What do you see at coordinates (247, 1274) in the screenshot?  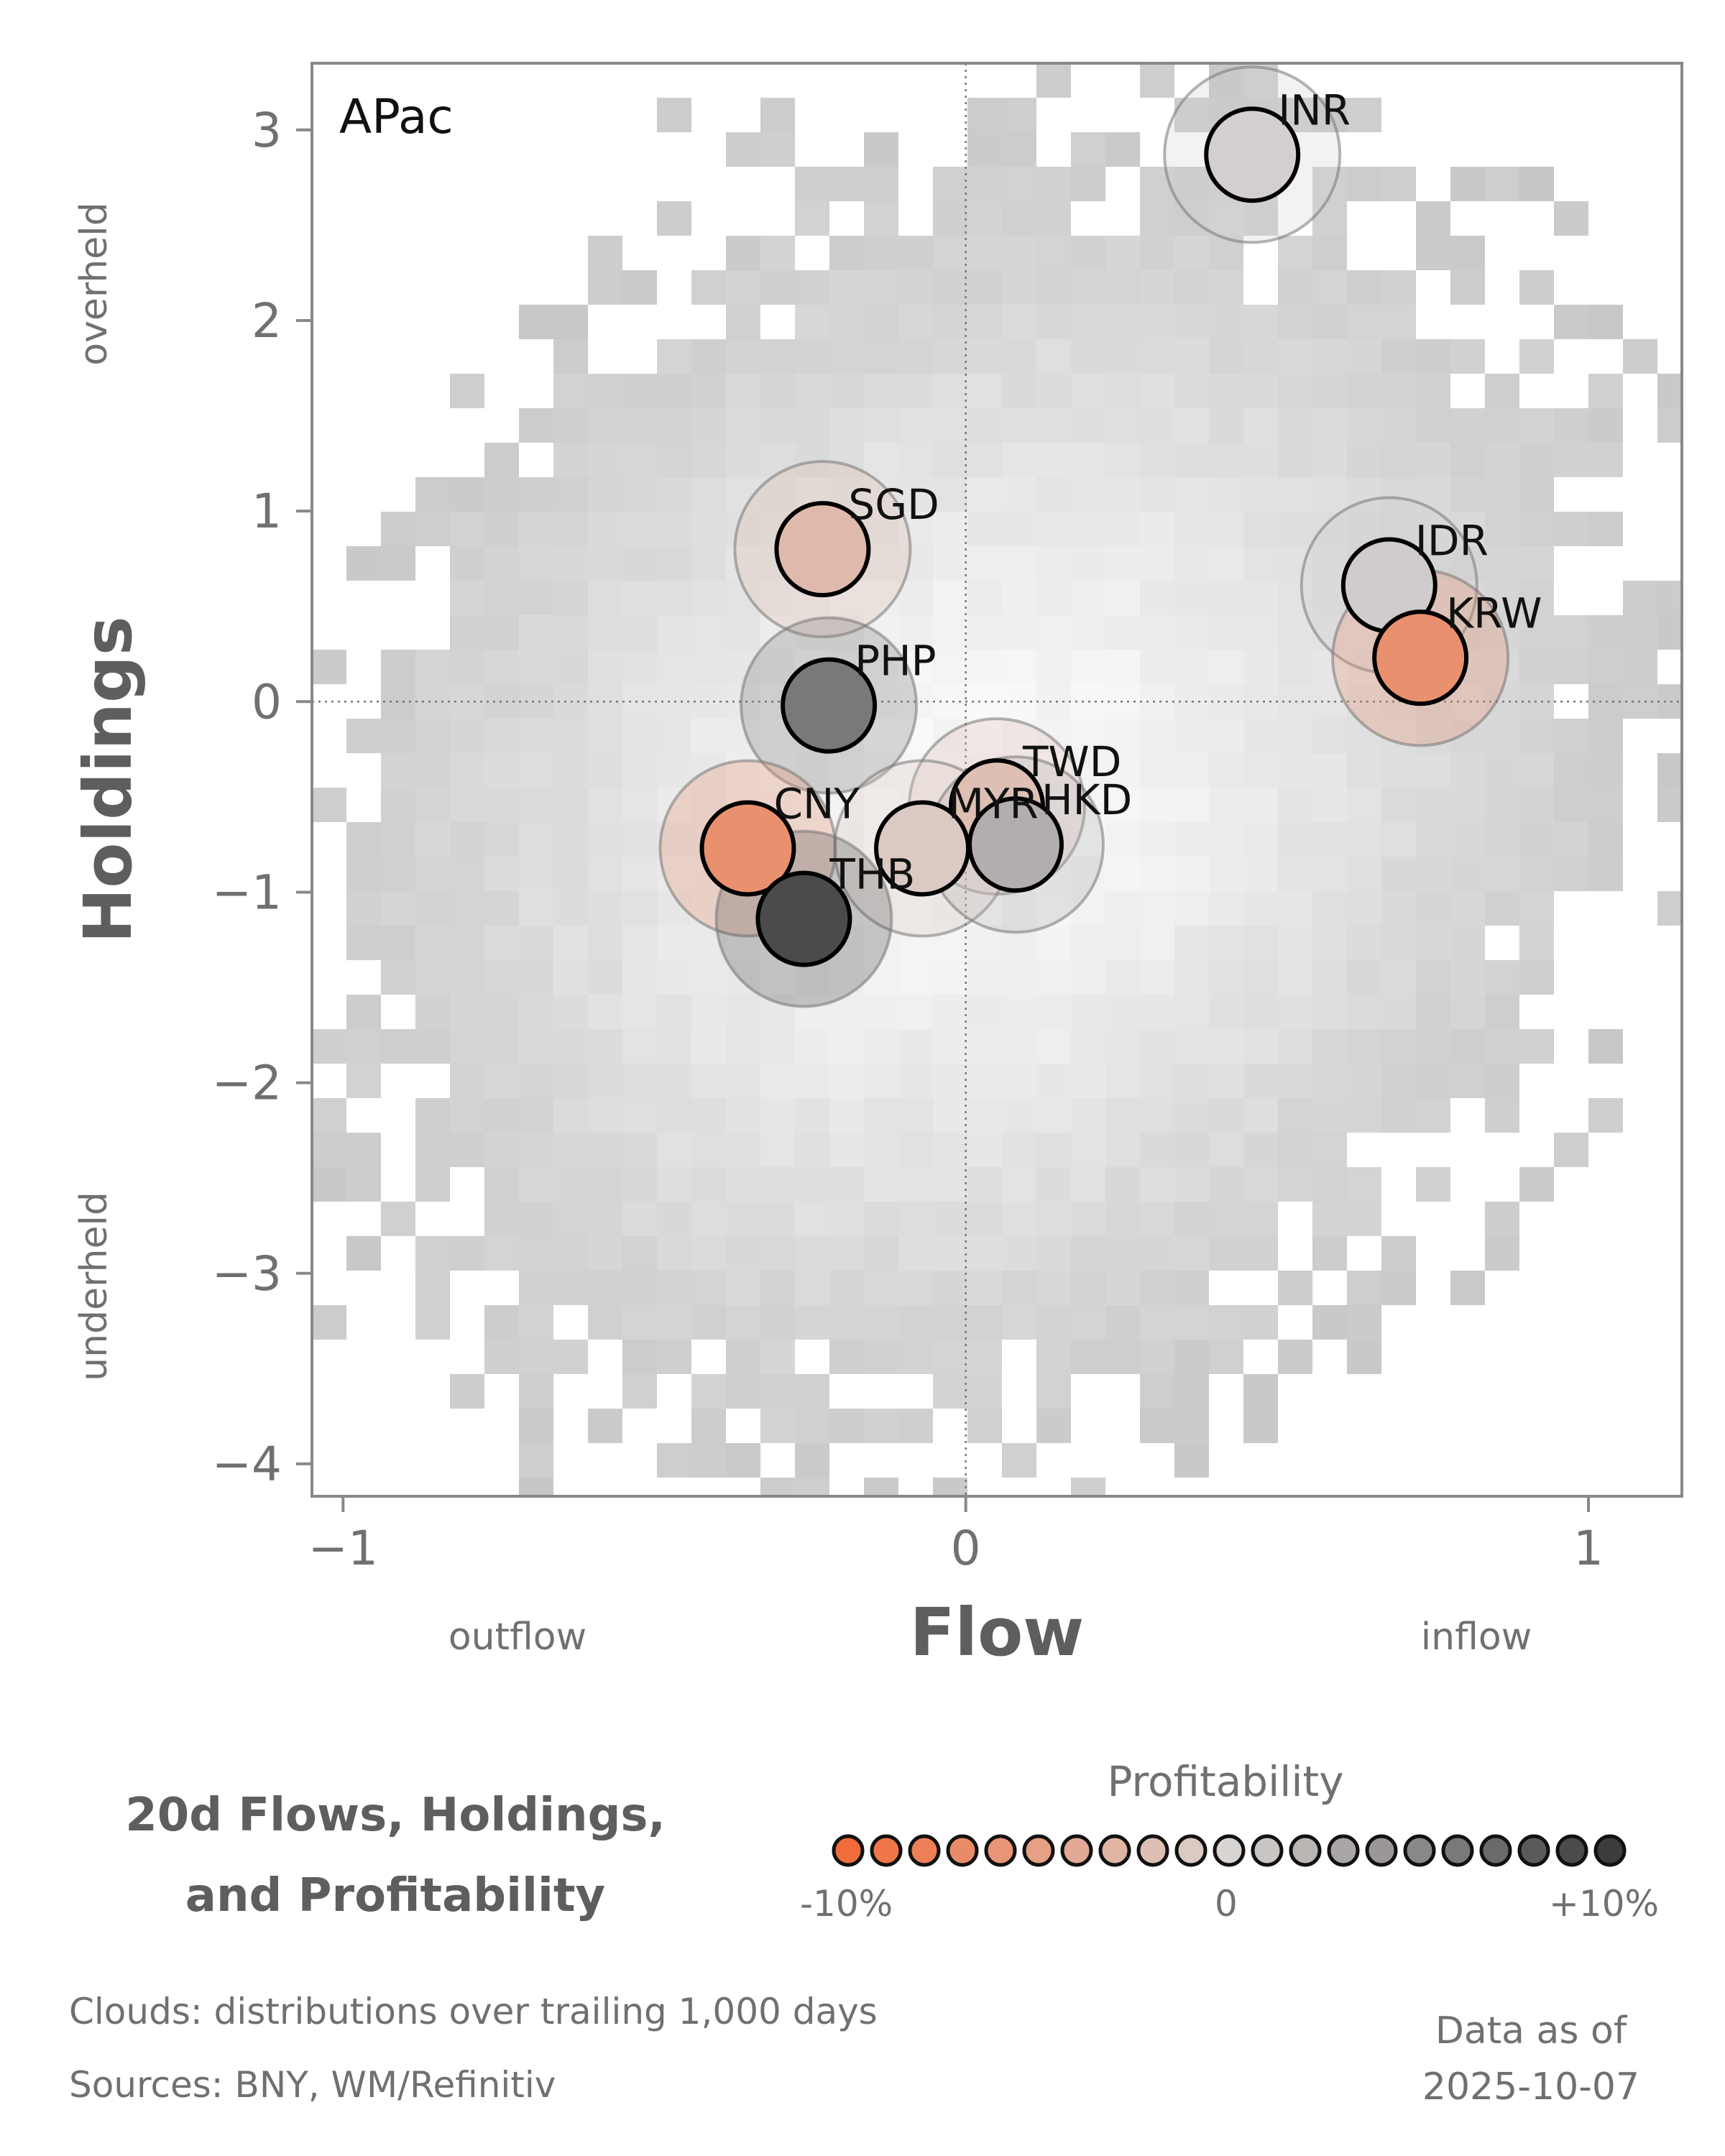 I see `y-tick-label: −3` at bounding box center [247, 1274].